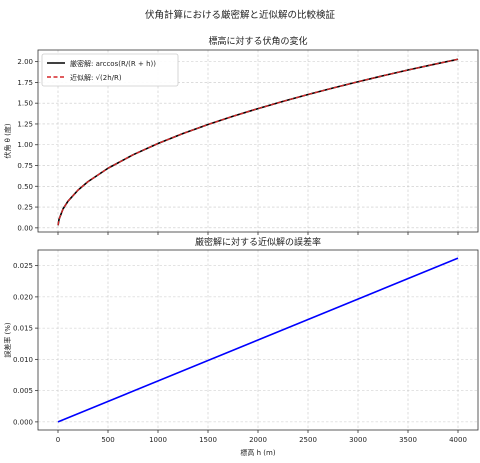  I want to click on x-tick-label: 500, so click(107, 440).